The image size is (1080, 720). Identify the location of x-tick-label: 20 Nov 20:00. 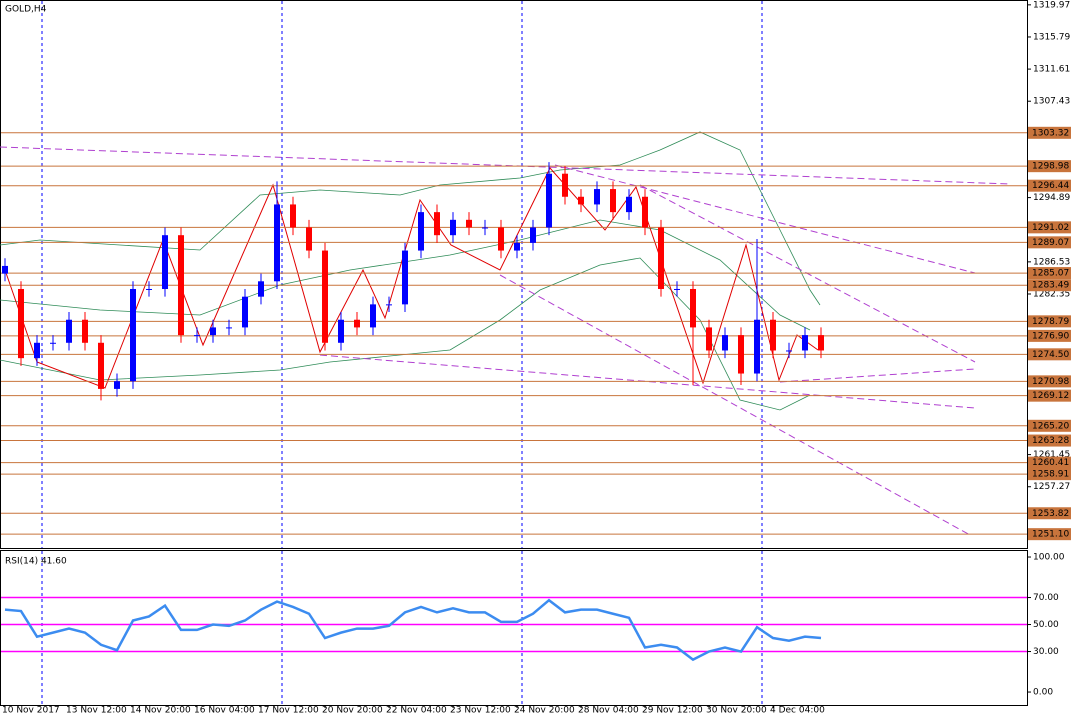
(352, 711).